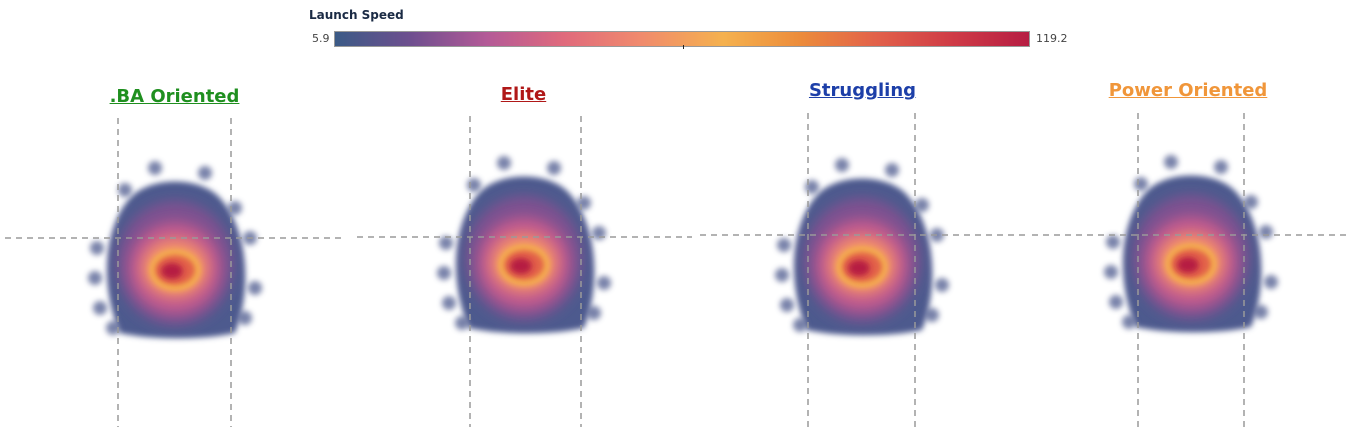 The height and width of the screenshot is (427, 1346). I want to click on panel-title: .BA Oriented, so click(174, 96).